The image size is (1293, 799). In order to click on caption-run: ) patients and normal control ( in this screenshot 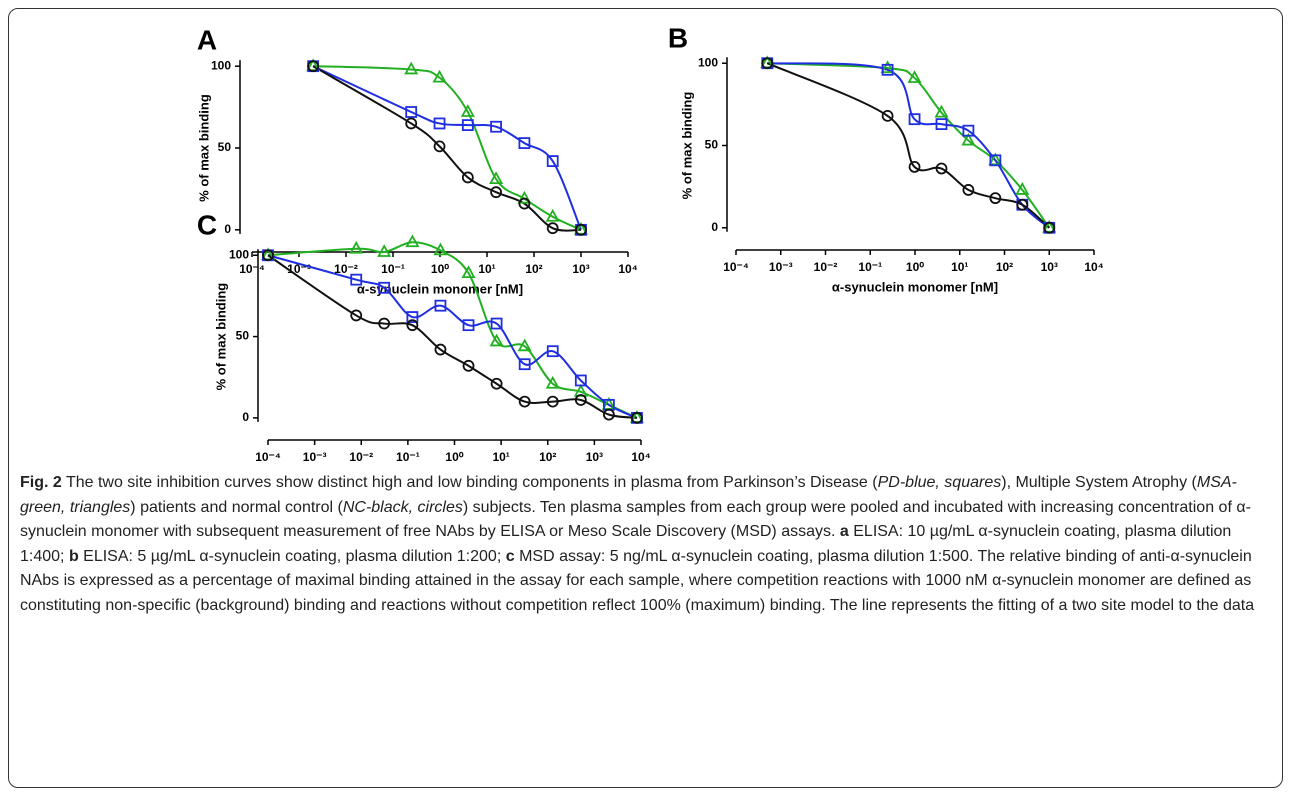, I will do `click(236, 507)`.